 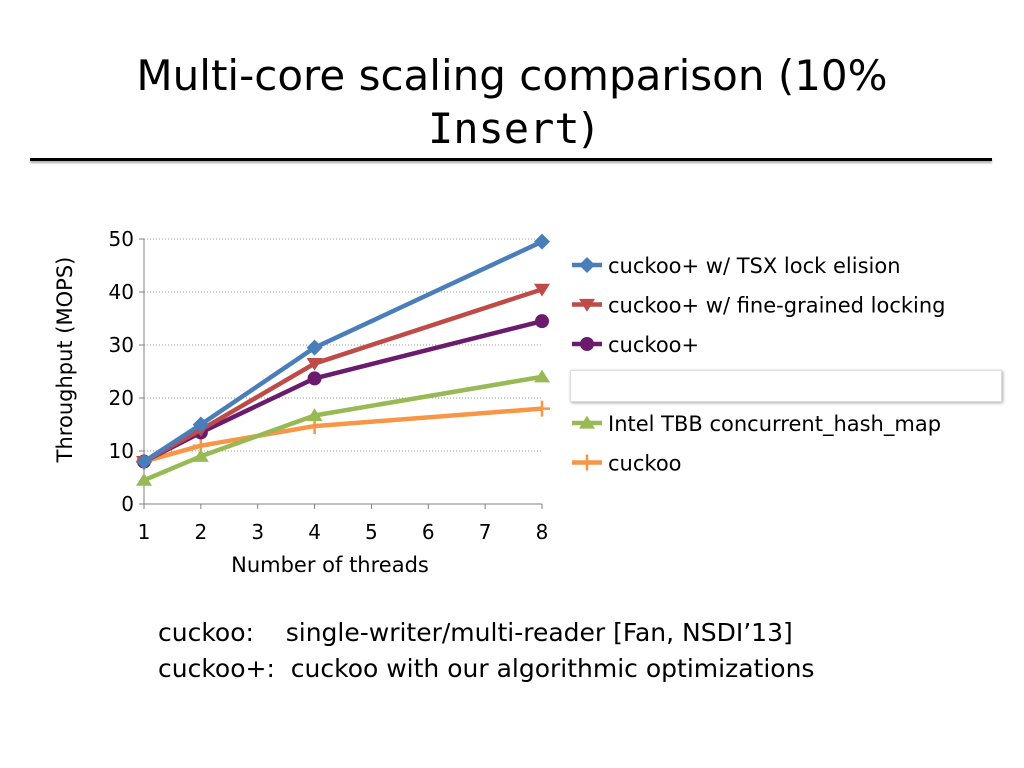 I want to click on x-axis-label: Number of threads, so click(x=330, y=565).